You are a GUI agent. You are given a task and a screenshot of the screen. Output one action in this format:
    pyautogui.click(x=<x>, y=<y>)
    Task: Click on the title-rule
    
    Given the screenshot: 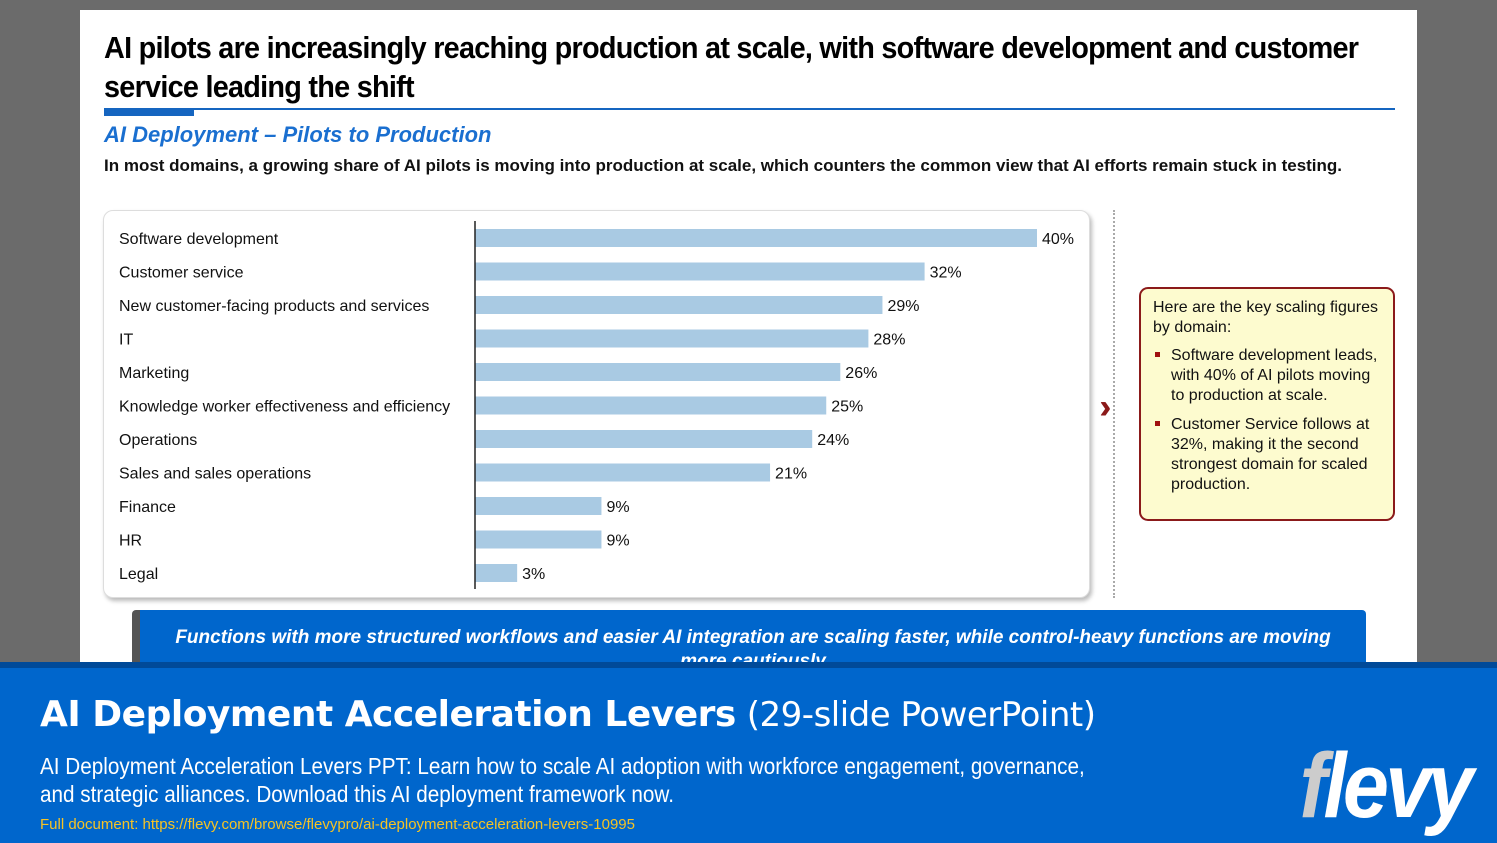 What is the action you would take?
    pyautogui.click(x=749, y=109)
    